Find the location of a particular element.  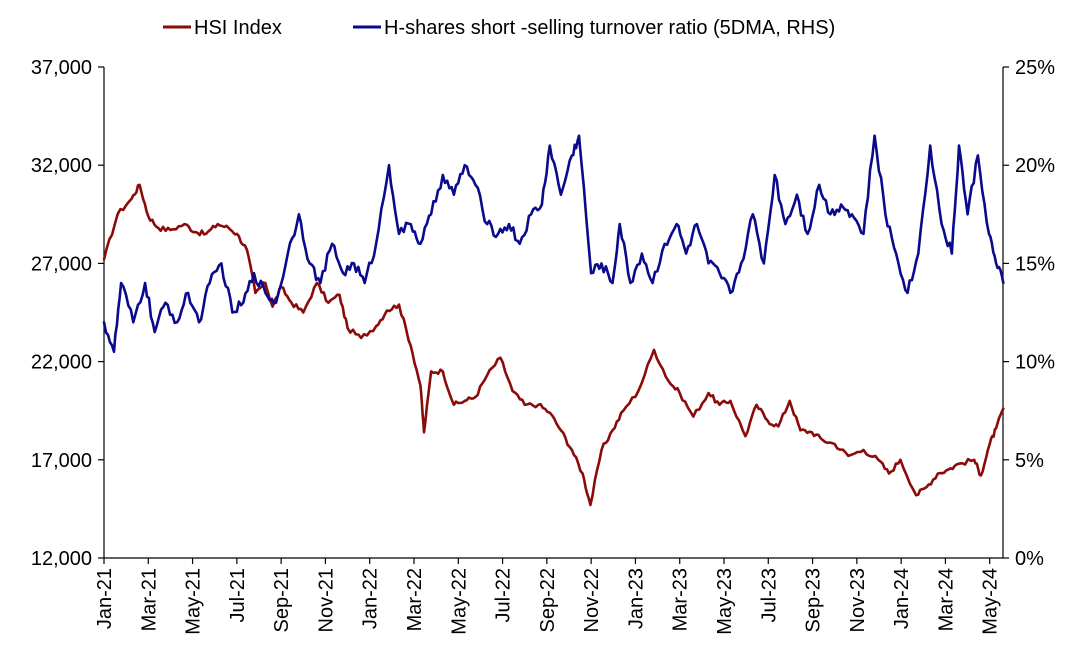

y-left-tick-label: 17,000 is located at coordinates (61, 461).